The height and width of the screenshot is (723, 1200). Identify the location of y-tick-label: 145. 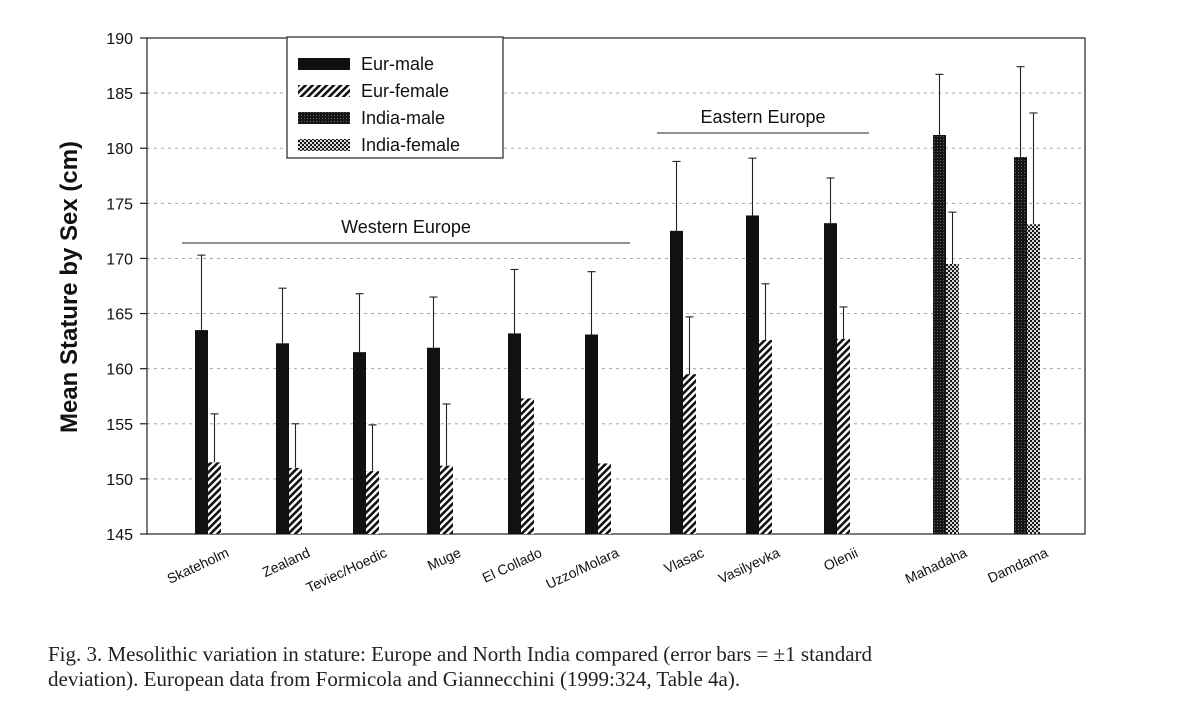
(119, 535).